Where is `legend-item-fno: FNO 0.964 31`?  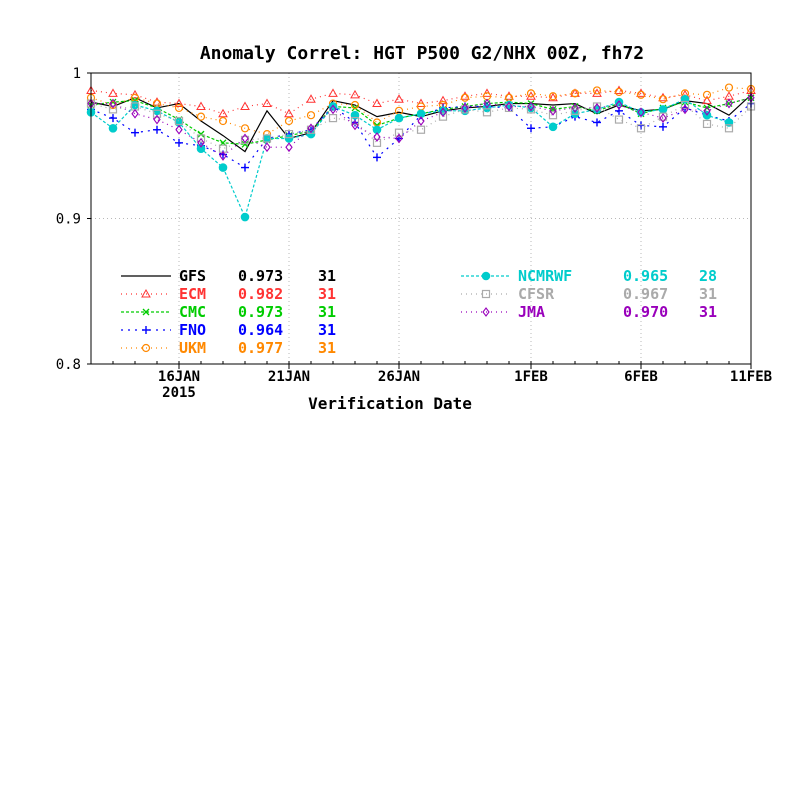
legend-item-fno: FNO 0.964 31 is located at coordinates (228, 330).